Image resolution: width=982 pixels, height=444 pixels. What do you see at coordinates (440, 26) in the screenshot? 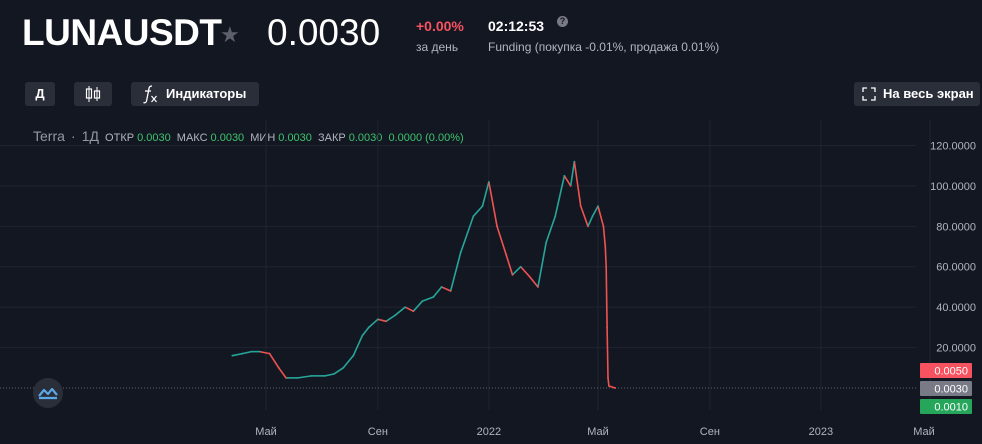
I see `daily-change: +0.00%` at bounding box center [440, 26].